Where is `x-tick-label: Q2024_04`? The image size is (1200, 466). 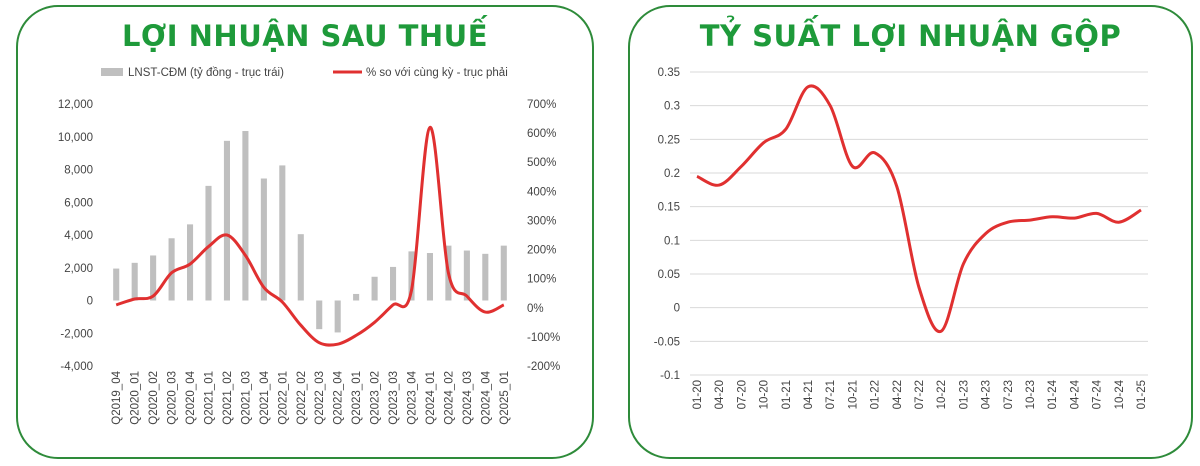 x-tick-label: Q2024_04 is located at coordinates (486, 397).